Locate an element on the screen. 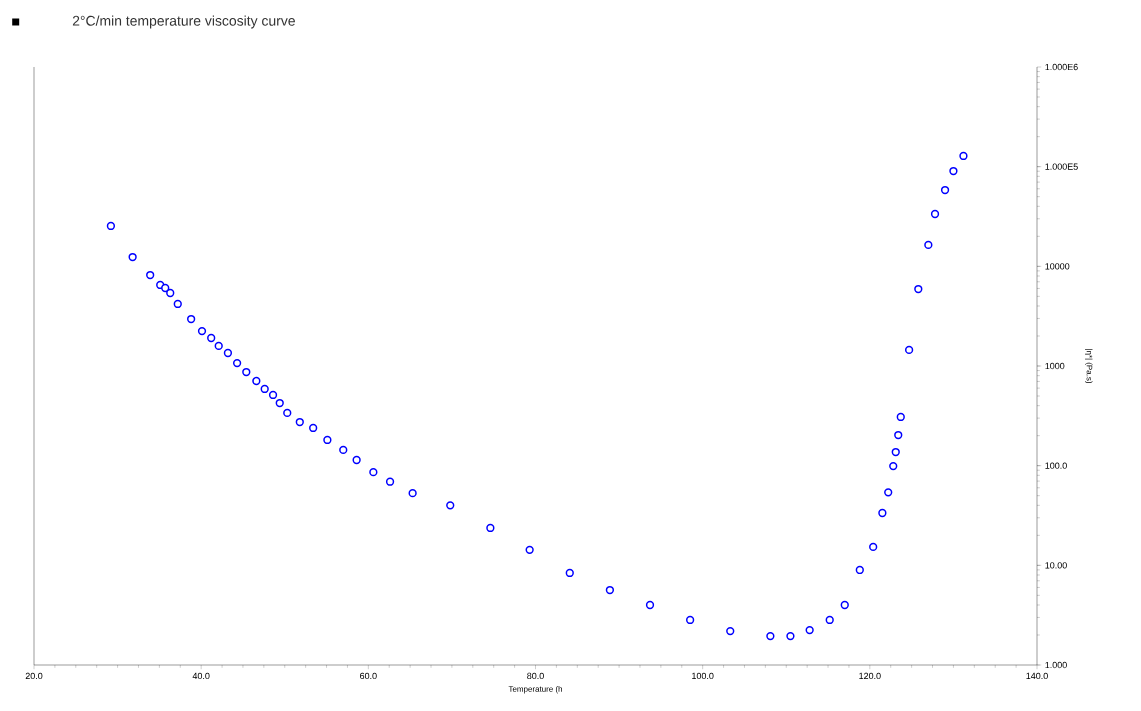  chart-title: 2°C/min temperature viscosity curve is located at coordinates (183, 22).